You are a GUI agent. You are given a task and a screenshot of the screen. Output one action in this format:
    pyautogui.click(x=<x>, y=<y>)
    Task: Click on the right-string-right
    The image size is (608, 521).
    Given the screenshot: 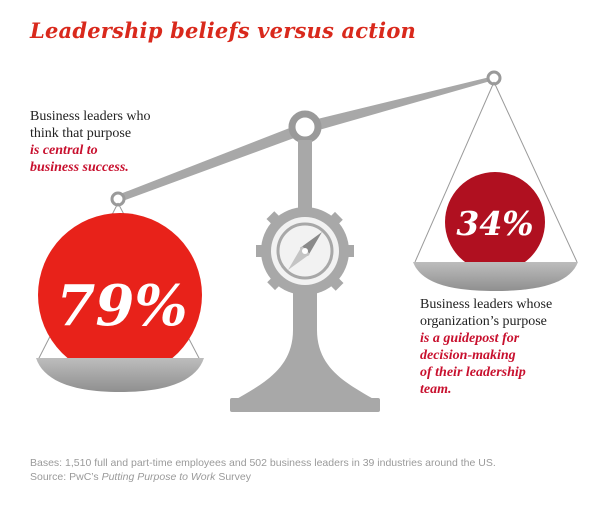 What is the action you would take?
    pyautogui.click(x=535, y=172)
    